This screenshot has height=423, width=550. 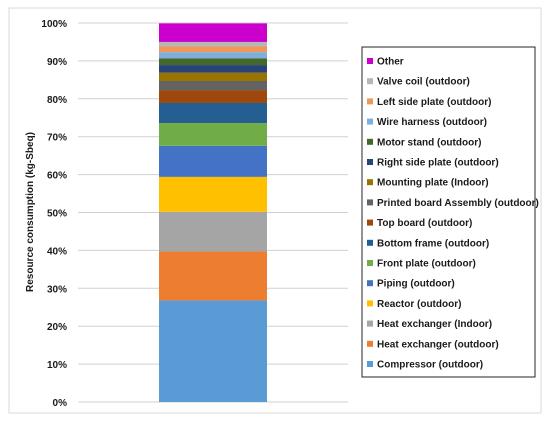 I want to click on legend-label: Other, so click(x=390, y=62).